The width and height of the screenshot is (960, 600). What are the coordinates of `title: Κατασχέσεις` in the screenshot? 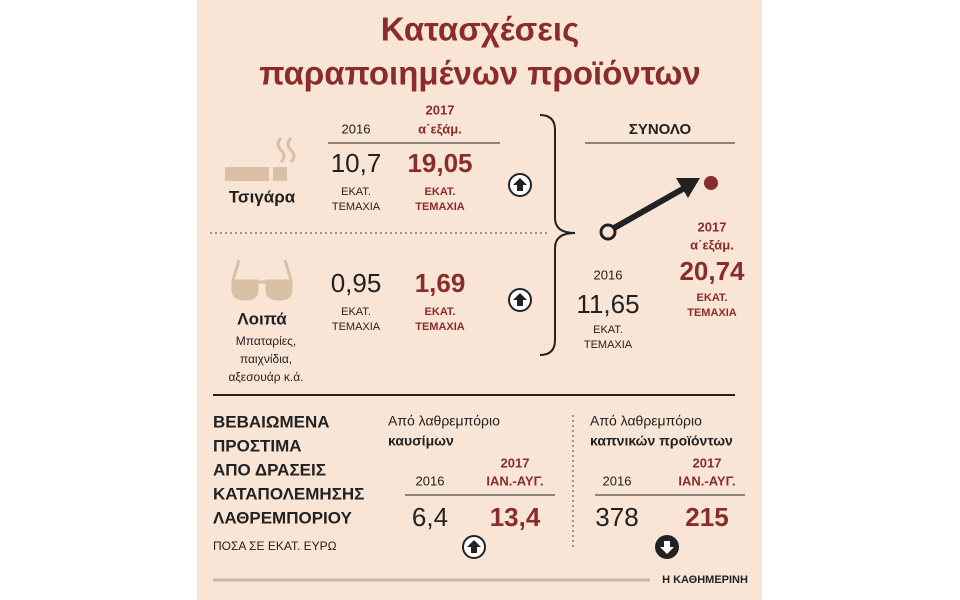 It's located at (480, 29).